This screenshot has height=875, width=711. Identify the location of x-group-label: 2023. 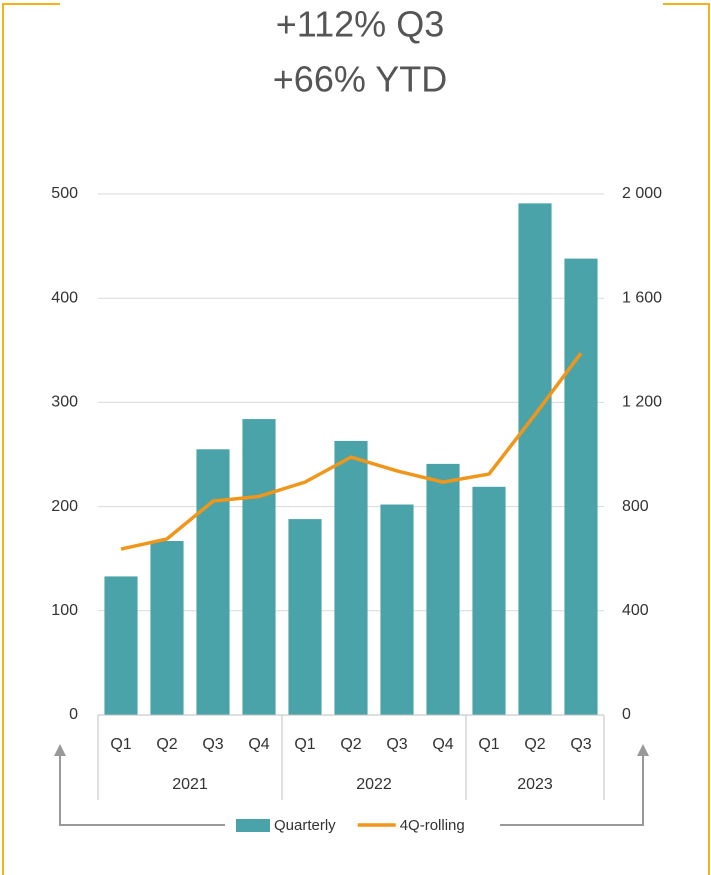
(535, 784).